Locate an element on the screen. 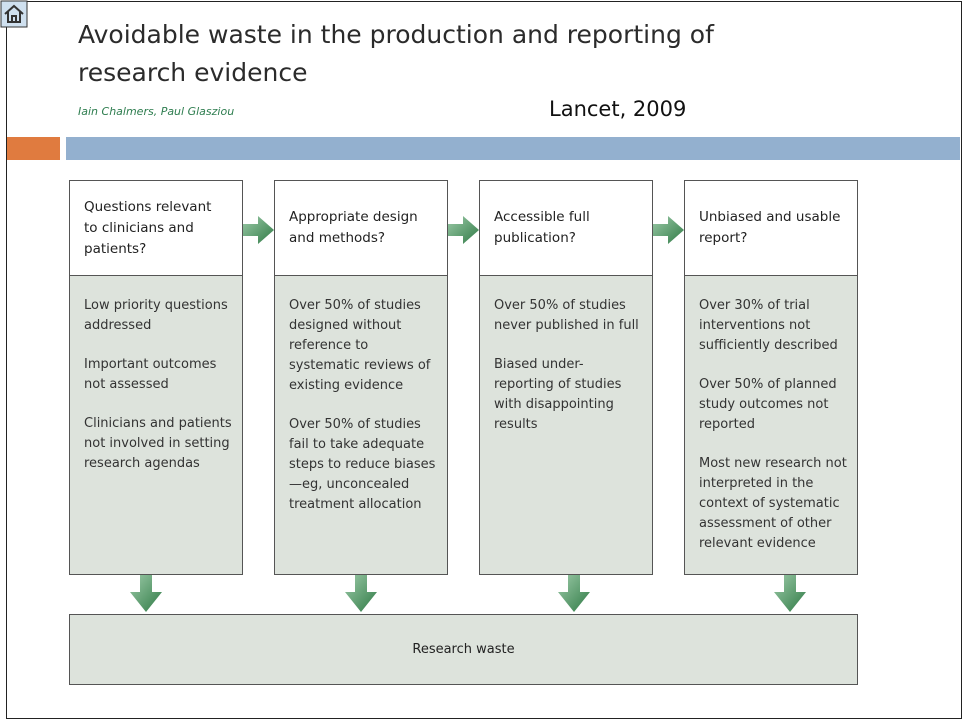 Image resolution: width=964 pixels, height=721 pixels. stage-heading: Accessible full publication? is located at coordinates (566, 228).